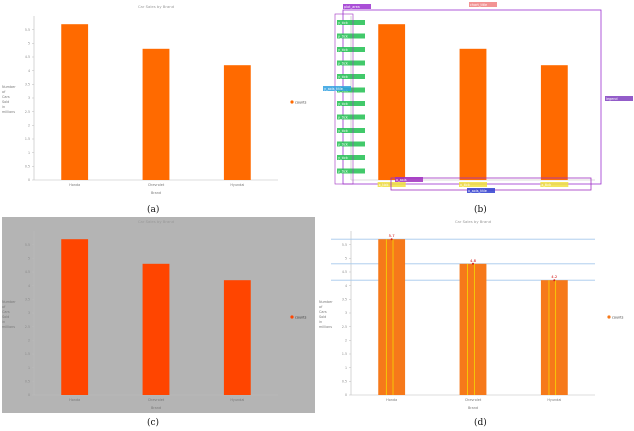  What do you see at coordinates (481, 190) in the screenshot?
I see `x-axis-title-chip` at bounding box center [481, 190].